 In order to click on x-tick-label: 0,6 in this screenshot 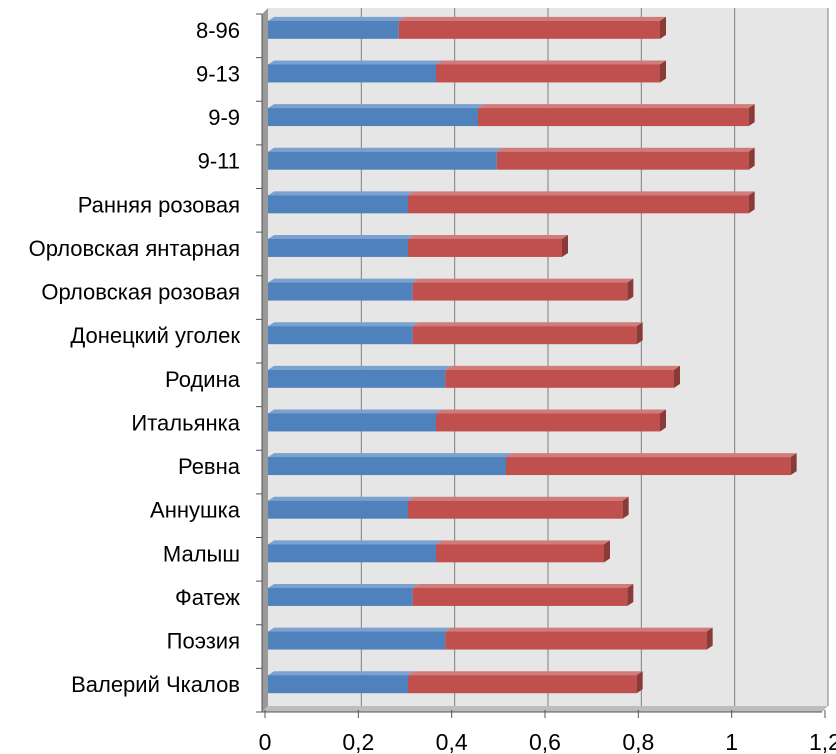, I will do `click(545, 741)`.